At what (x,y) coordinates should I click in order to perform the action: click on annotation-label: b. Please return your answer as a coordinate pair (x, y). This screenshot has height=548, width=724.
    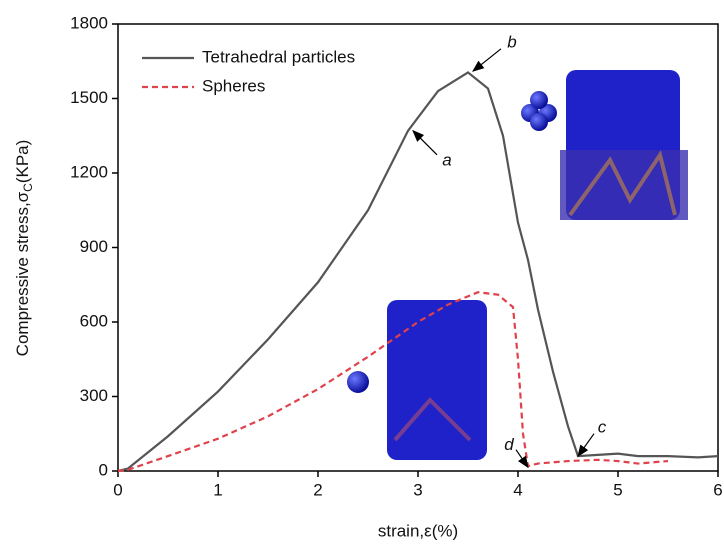
    Looking at the image, I should click on (511, 42).